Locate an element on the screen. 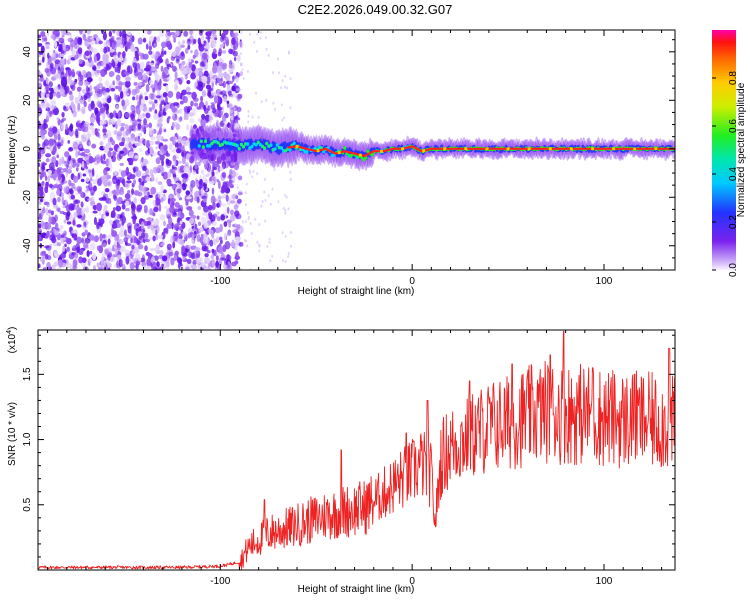 Image resolution: width=750 pixels, height=600 pixels. trace-core-point is located at coordinates (466, 149).